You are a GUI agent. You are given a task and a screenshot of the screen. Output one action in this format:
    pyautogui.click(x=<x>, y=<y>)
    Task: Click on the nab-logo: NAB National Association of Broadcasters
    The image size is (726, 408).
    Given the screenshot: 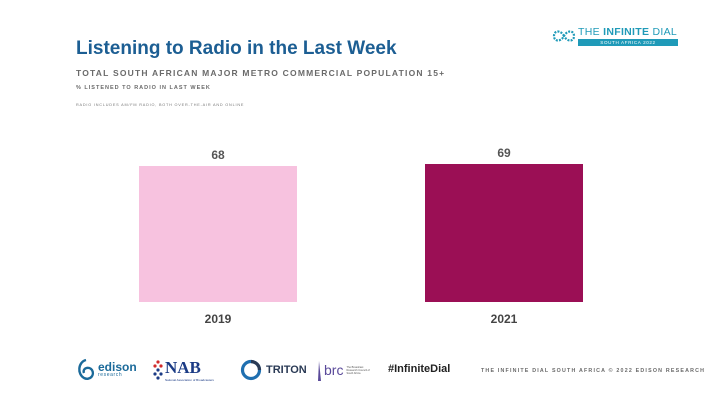 What is the action you would take?
    pyautogui.click(x=183, y=370)
    